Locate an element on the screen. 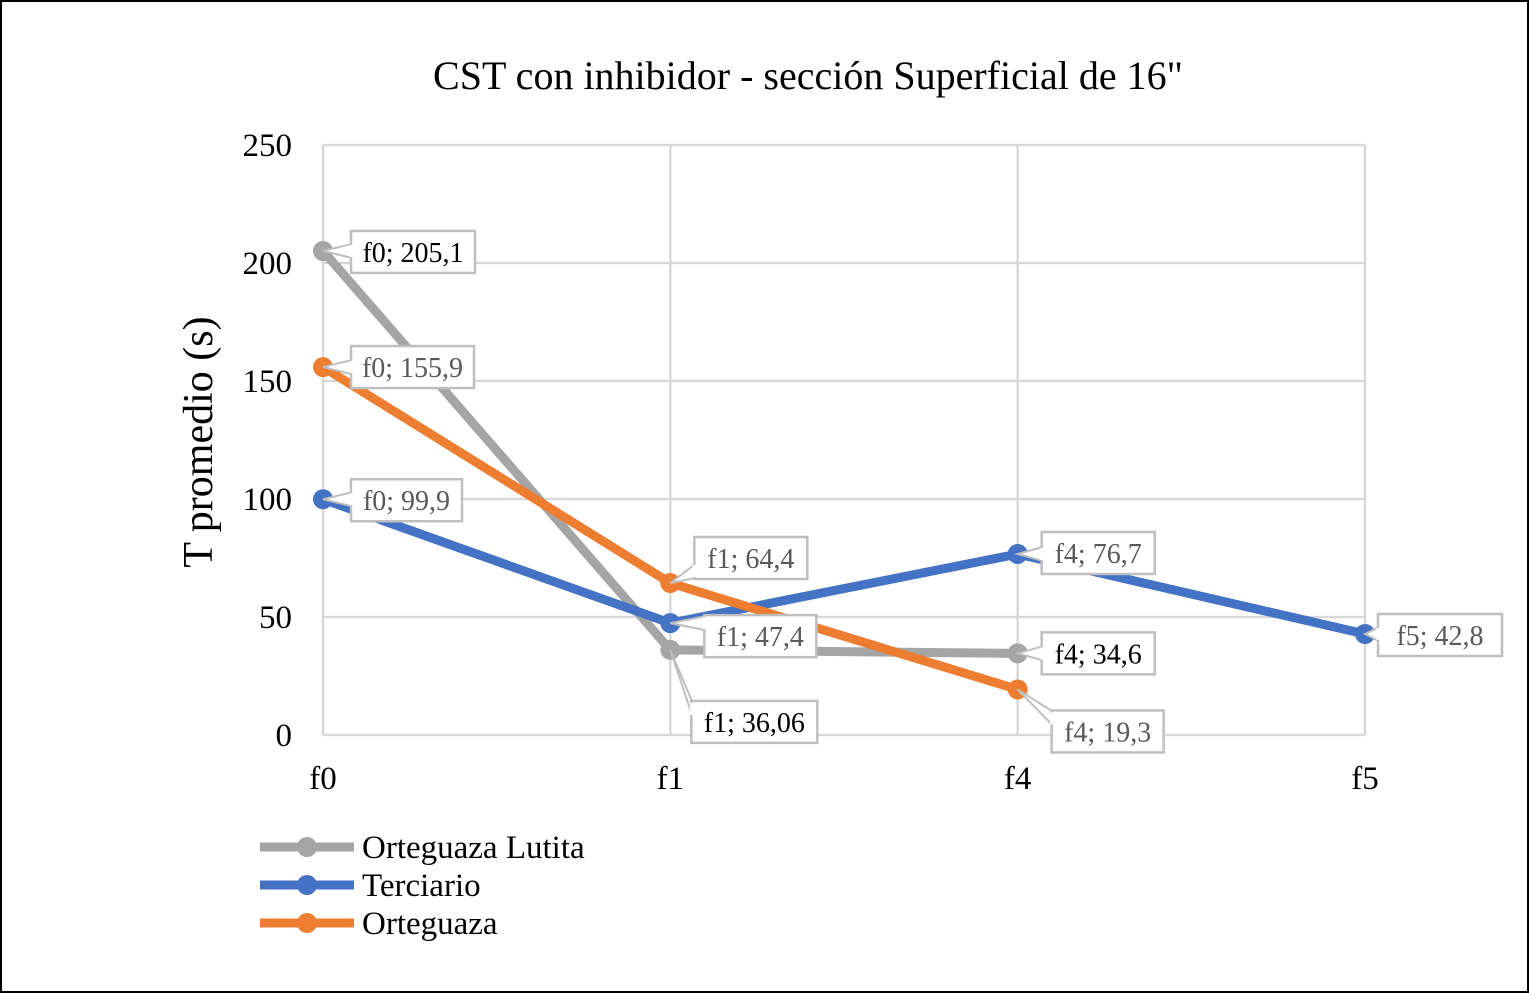  x-tick-label: f1 is located at coordinates (671, 779).